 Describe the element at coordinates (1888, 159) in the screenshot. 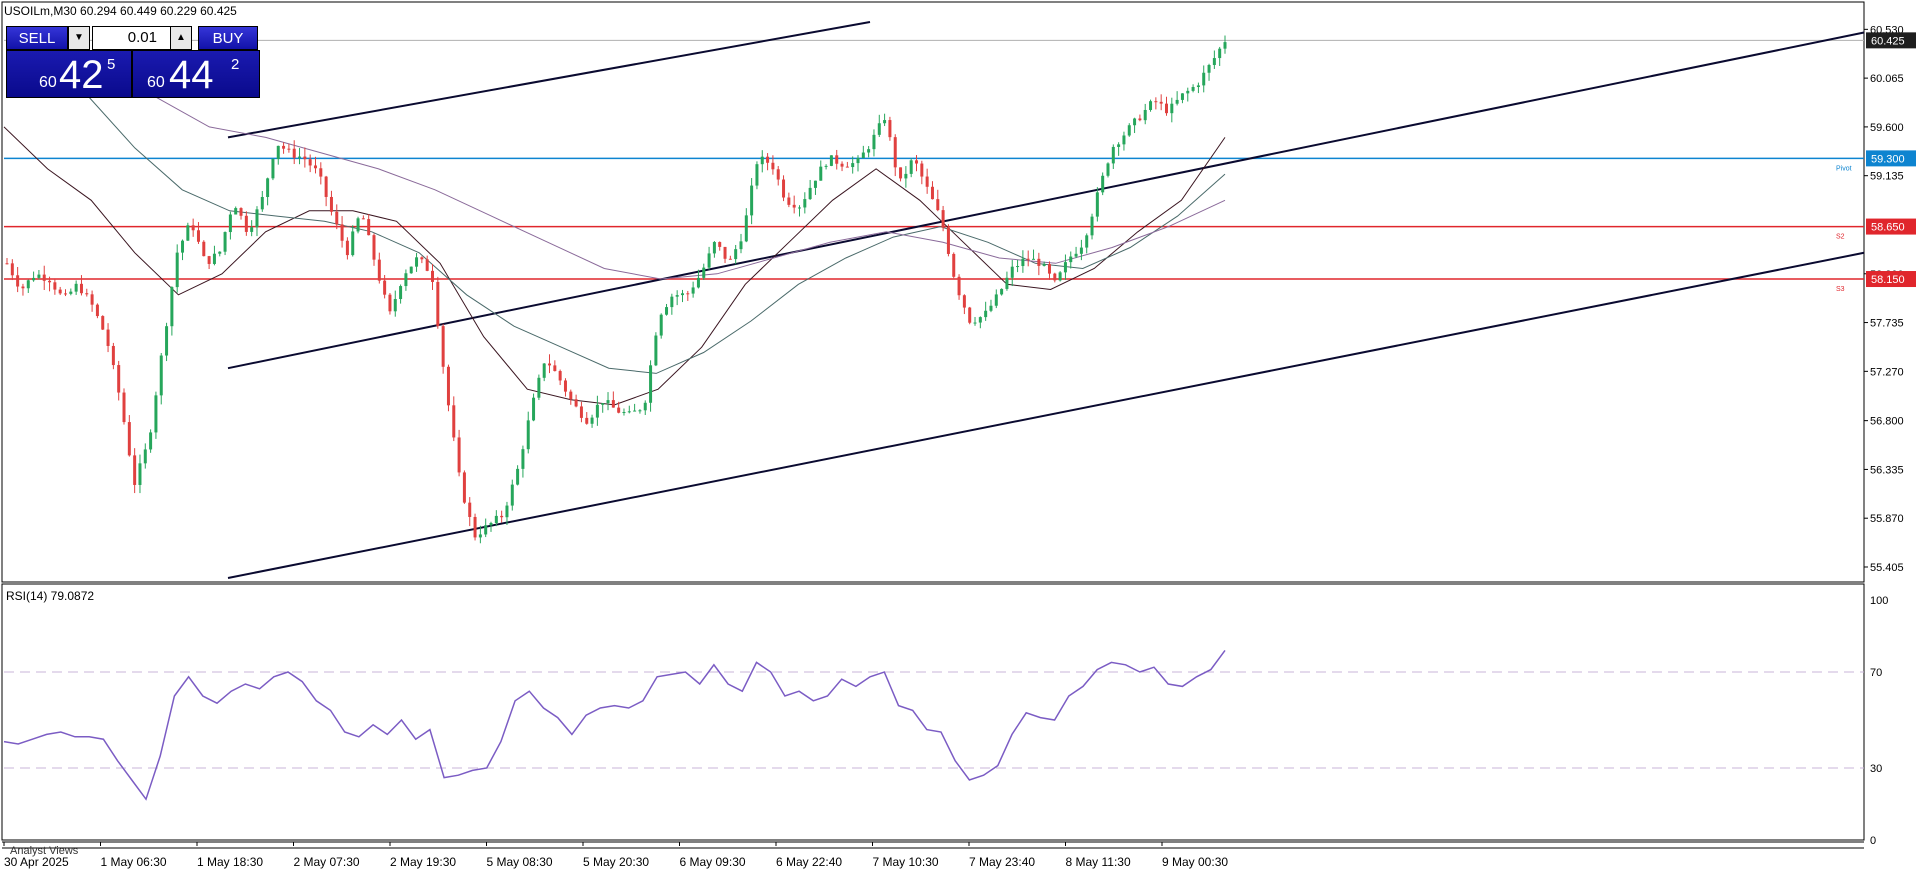

I see `level-price-label: 59.300` at that location.